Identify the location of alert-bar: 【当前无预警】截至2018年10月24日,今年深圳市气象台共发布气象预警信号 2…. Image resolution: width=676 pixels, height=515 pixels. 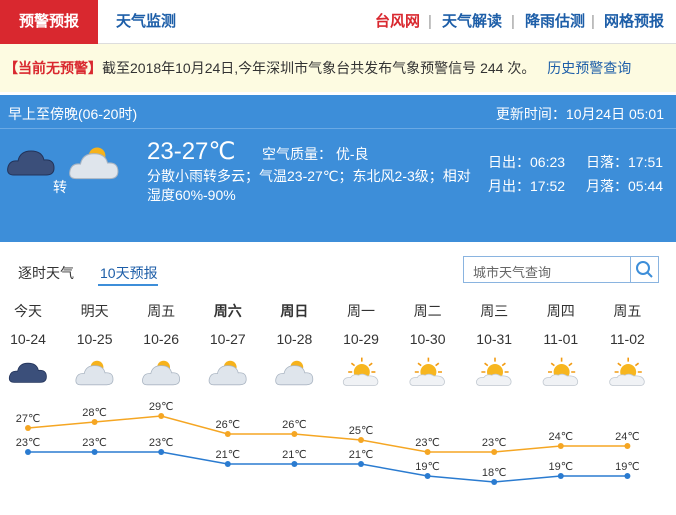
(338, 68).